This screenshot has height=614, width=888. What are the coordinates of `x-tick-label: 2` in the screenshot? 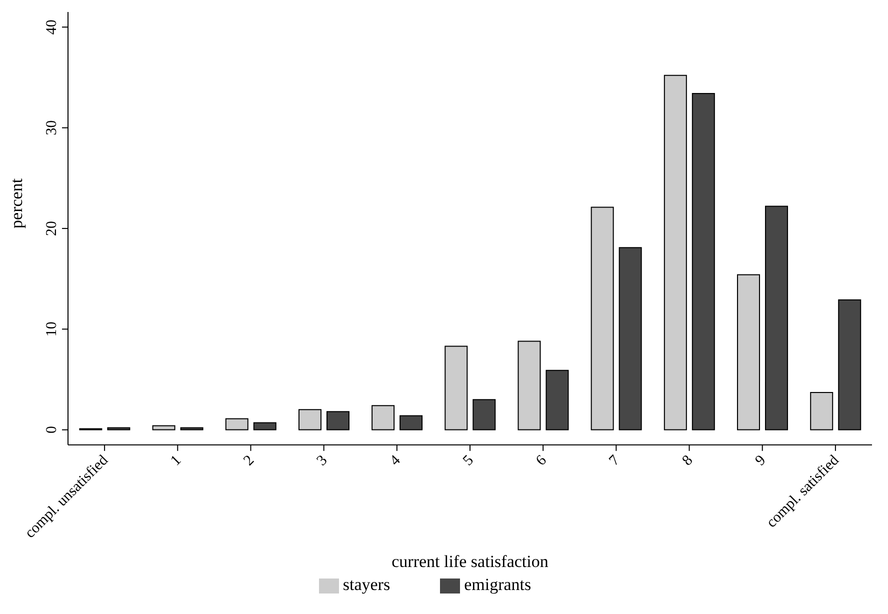 It's located at (249, 461).